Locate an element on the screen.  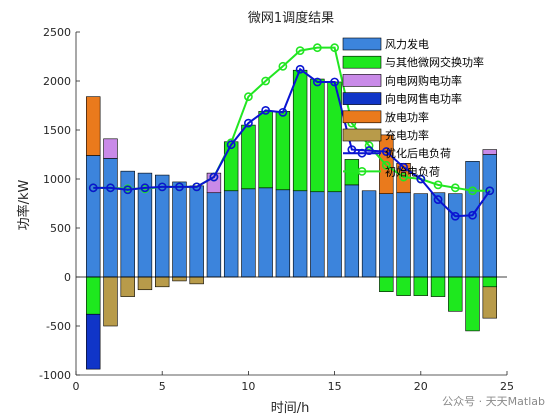
bar-充电功率-2 is located at coordinates (110, 301).